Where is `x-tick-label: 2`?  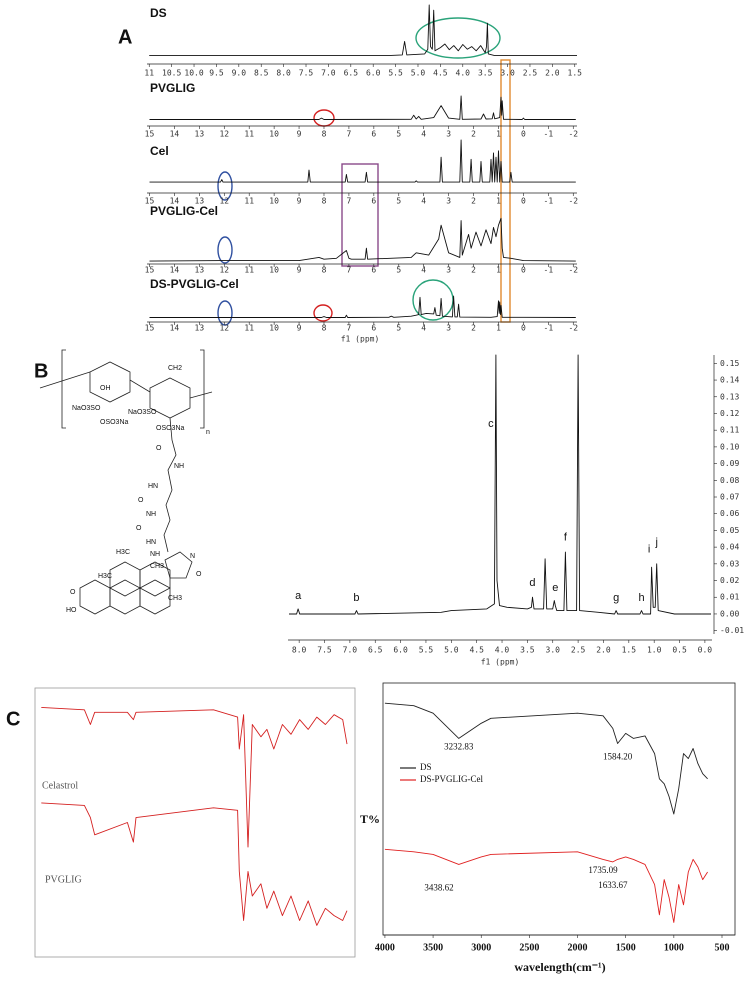
x-tick-label: 2 is located at coordinates (473, 328).